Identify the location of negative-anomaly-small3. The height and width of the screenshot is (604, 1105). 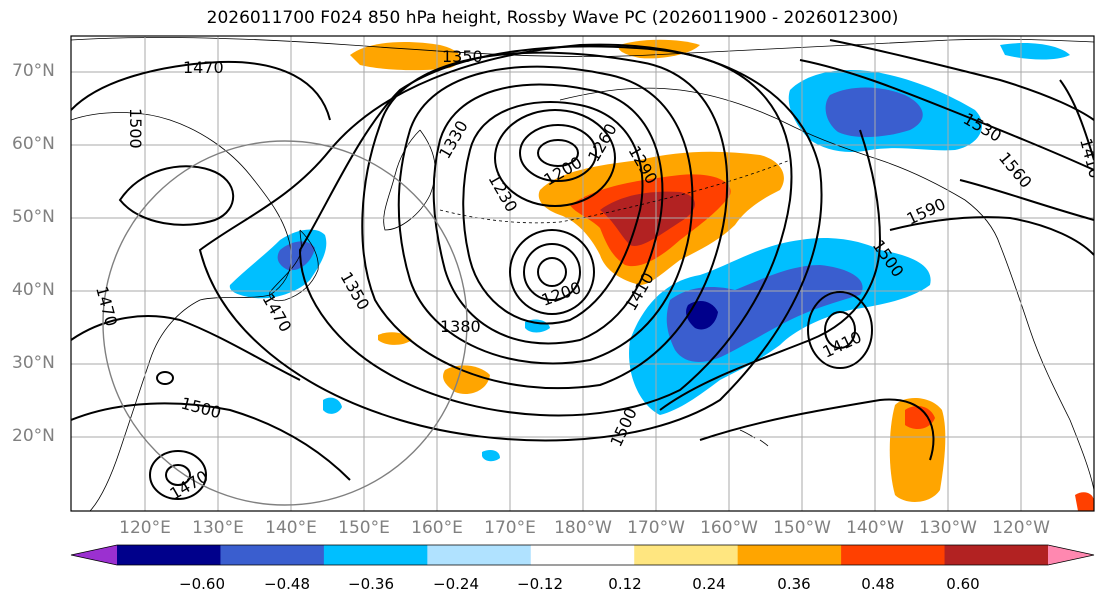
(491, 456).